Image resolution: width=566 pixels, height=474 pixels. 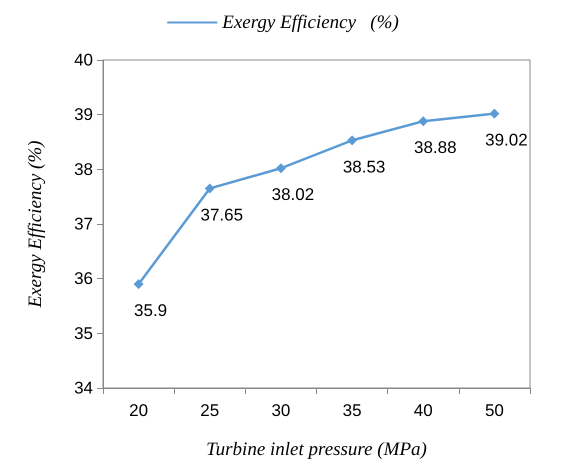 I want to click on data-label: 38.02, so click(x=293, y=194).